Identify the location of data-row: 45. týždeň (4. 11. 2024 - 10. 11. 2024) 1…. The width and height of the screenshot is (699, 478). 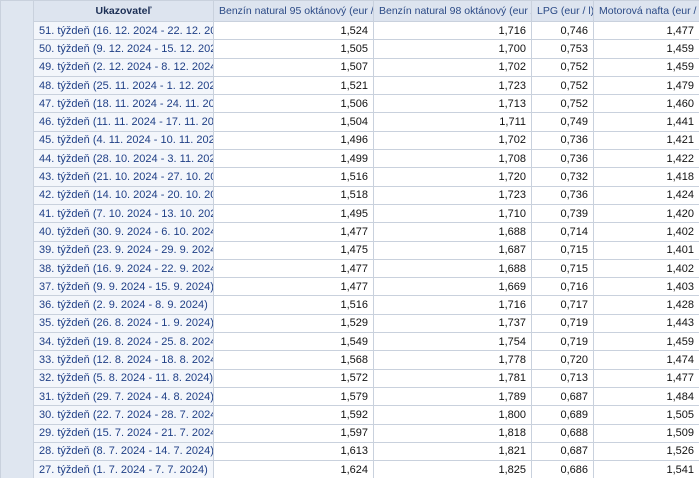
(349, 140).